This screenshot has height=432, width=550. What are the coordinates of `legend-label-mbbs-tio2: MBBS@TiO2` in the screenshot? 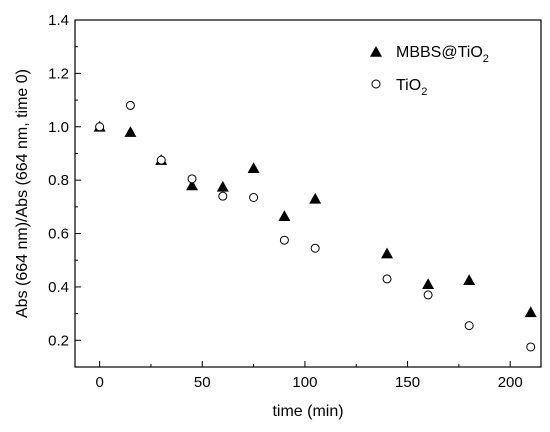 It's located at (442, 54).